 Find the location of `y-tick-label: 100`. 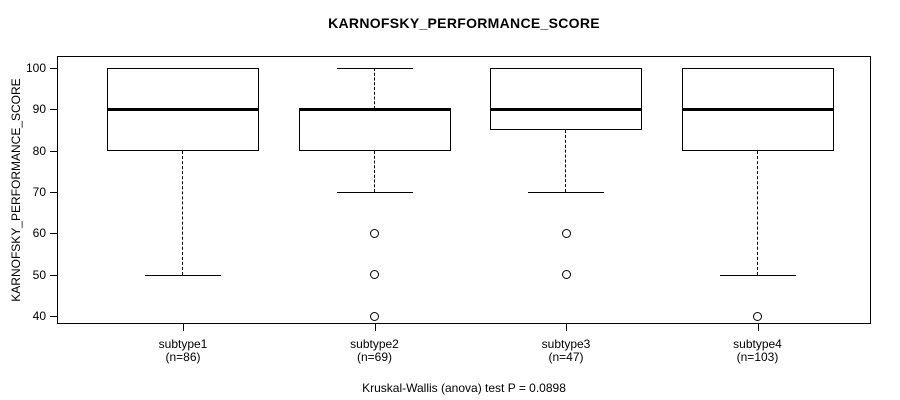

y-tick-label: 100 is located at coordinates (35, 68).